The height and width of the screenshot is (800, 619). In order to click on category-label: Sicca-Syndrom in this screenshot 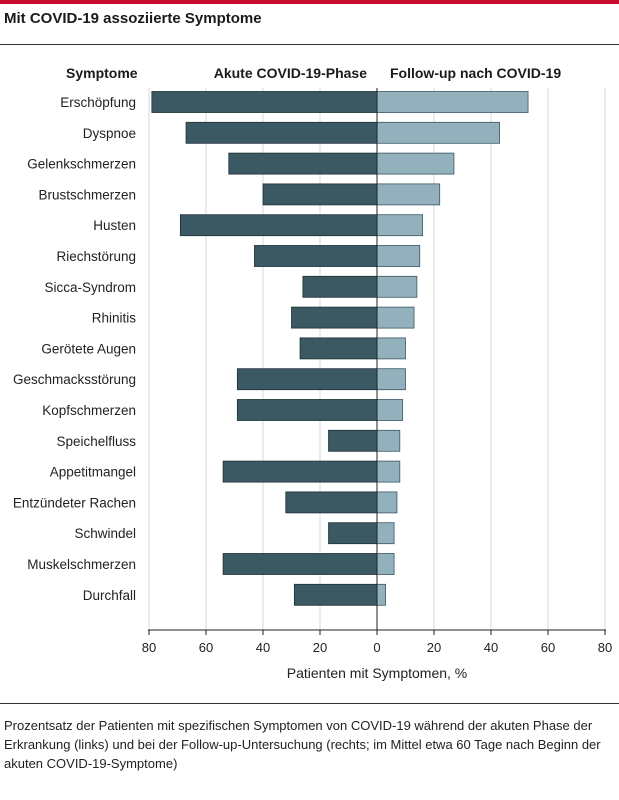, I will do `click(90, 287)`.